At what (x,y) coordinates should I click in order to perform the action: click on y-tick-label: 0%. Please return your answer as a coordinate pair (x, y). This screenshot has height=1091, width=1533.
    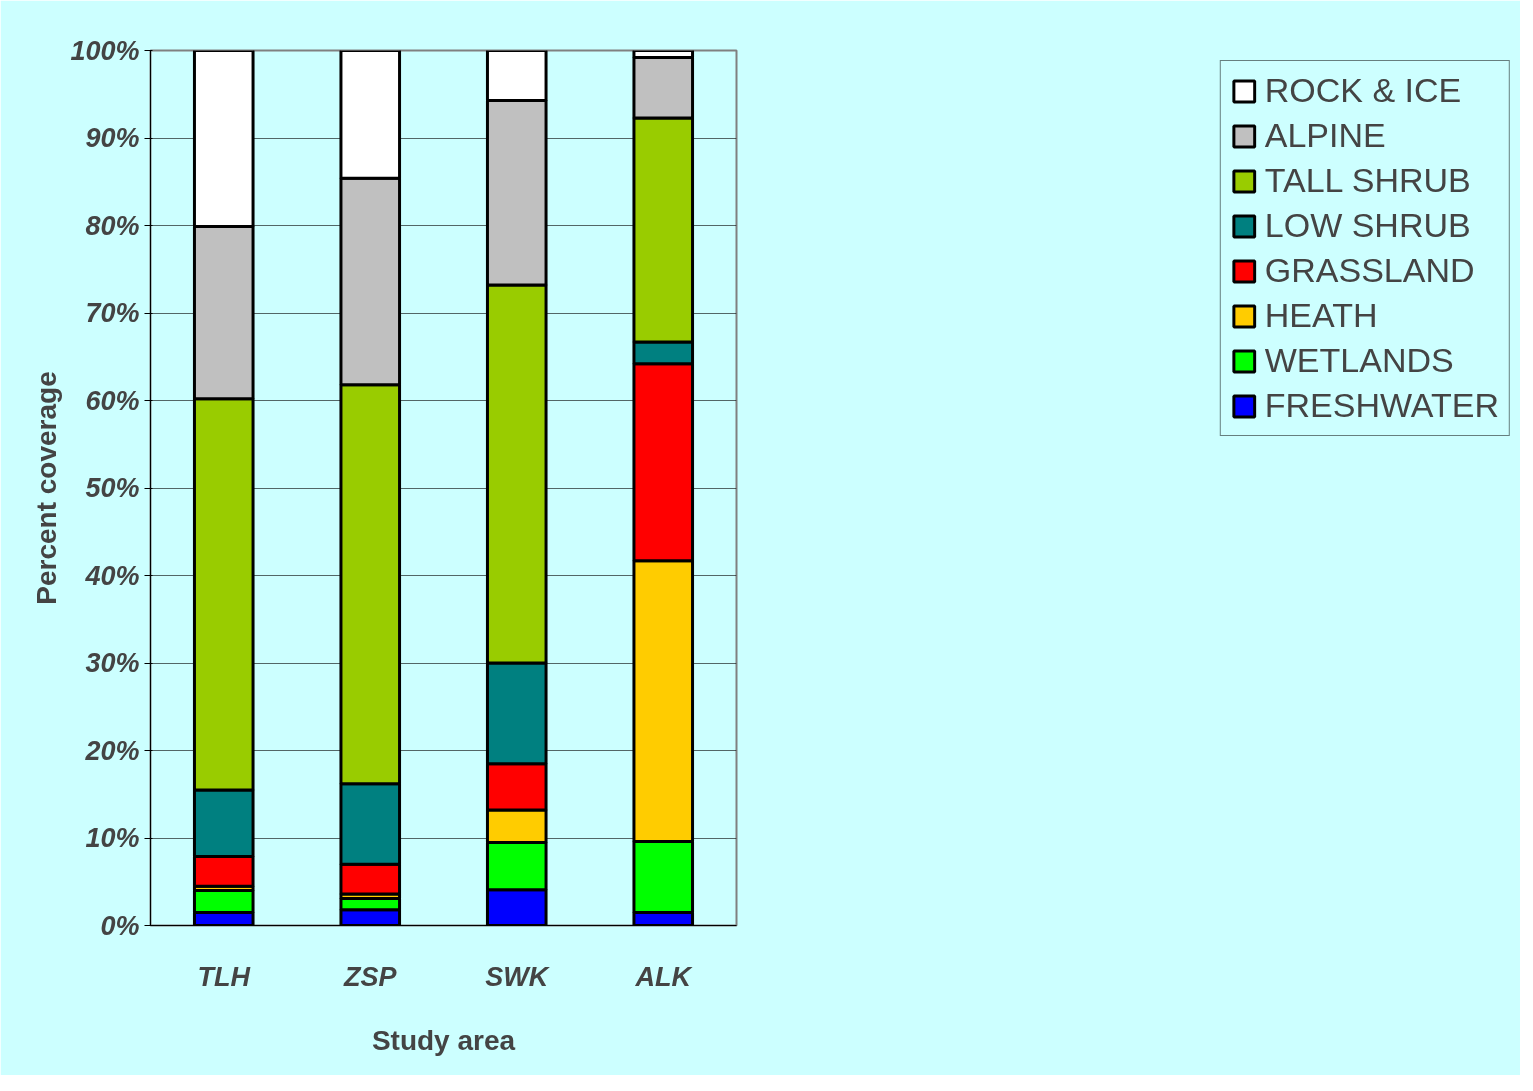
    Looking at the image, I should click on (120, 925).